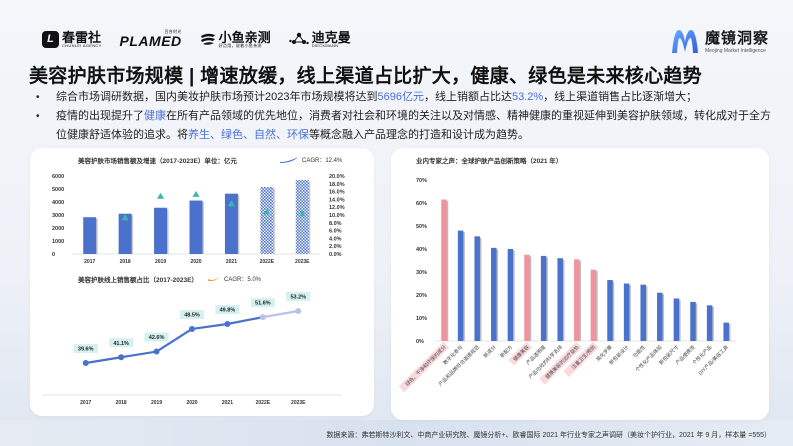 This screenshot has width=793, height=446. Describe the element at coordinates (86, 350) in the screenshot. I see `svg-text: 39.6%` at that location.